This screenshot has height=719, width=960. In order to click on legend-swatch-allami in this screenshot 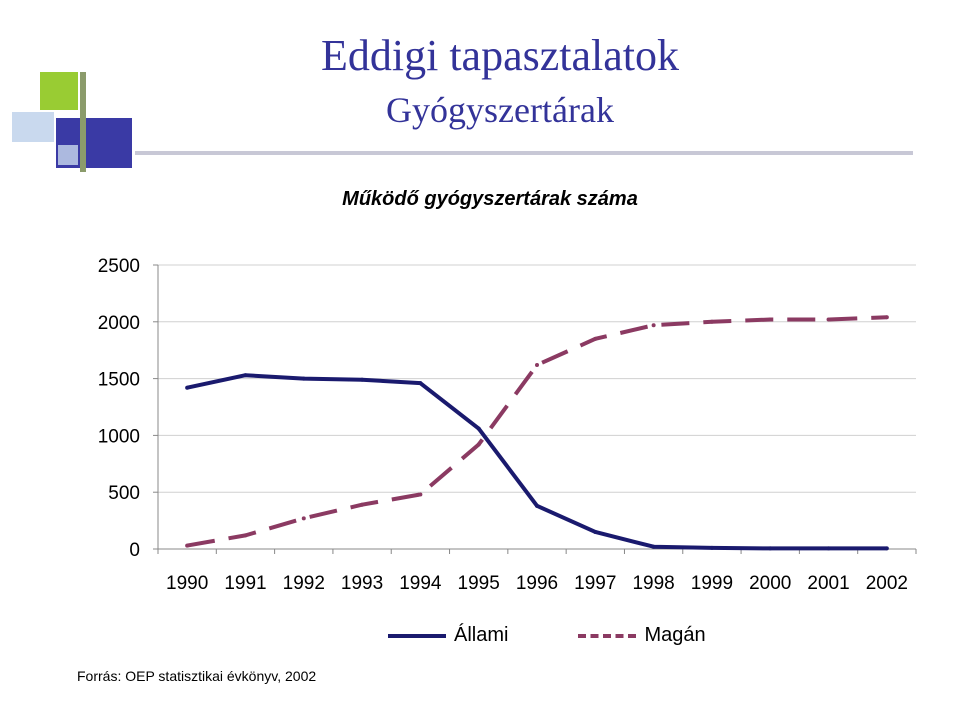, I will do `click(417, 635)`.